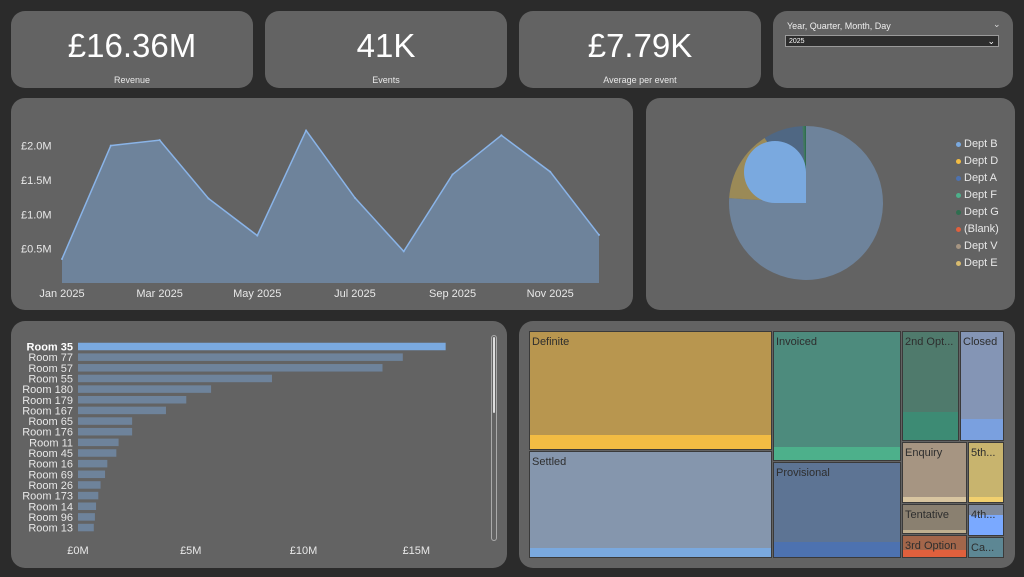  I want to click on legend-label: Dept V, so click(981, 246).